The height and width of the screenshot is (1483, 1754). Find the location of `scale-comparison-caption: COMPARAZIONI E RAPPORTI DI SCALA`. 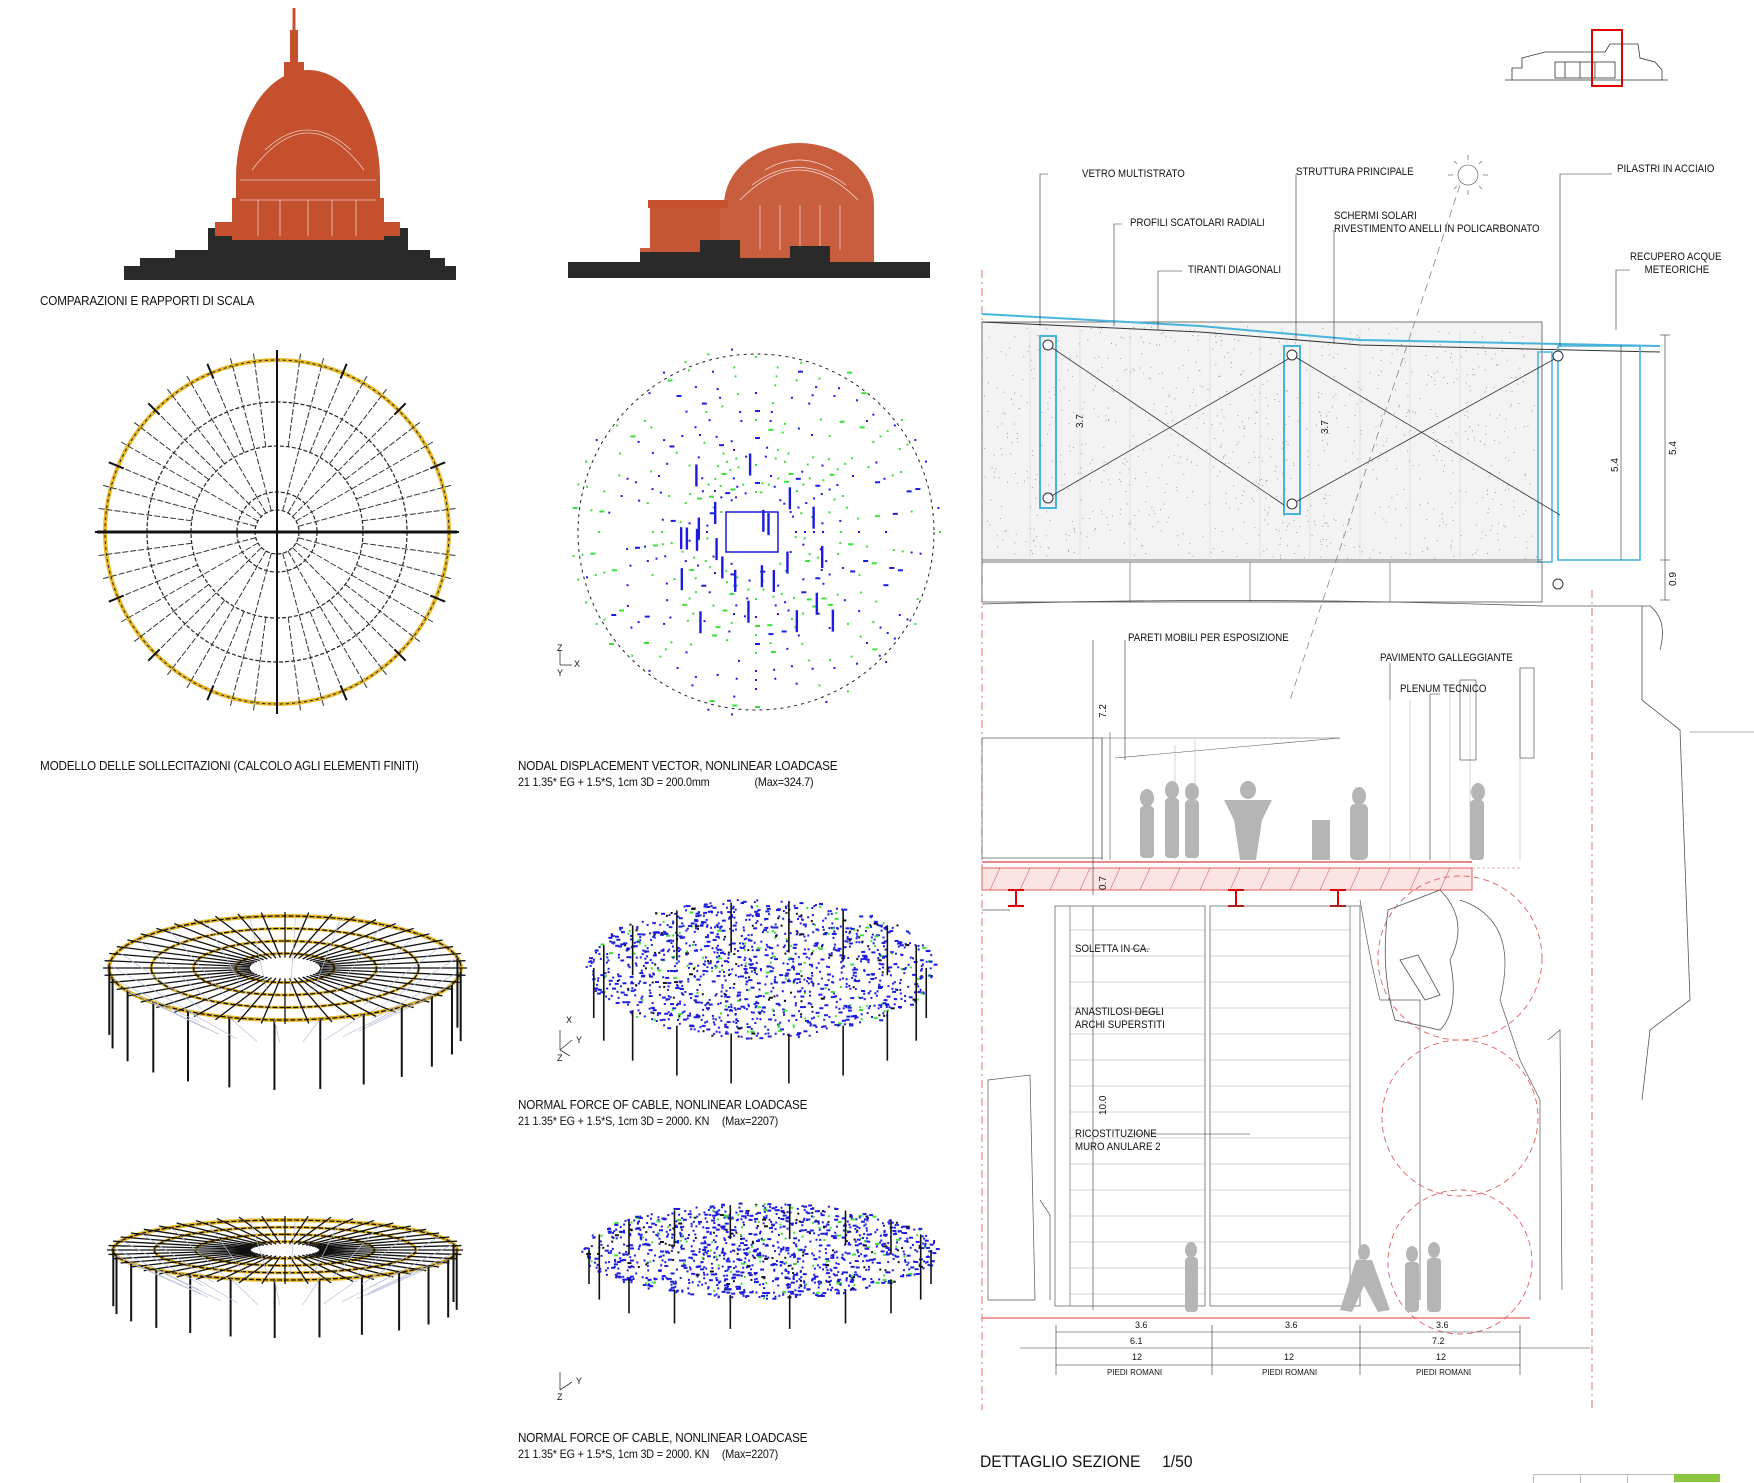

scale-comparison-caption: COMPARAZIONI E RAPPORTI DI SCALA is located at coordinates (147, 300).